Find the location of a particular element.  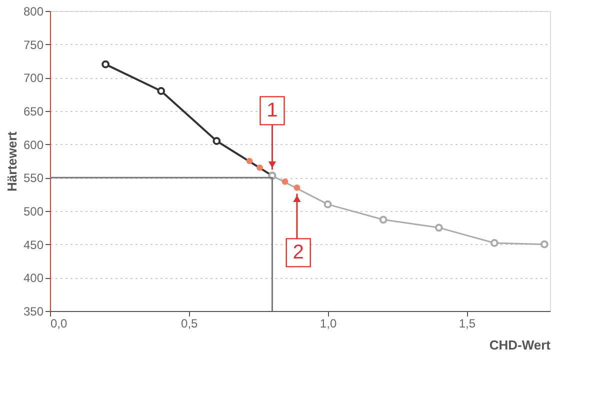

y-tick-label: 550 is located at coordinates (33, 178).